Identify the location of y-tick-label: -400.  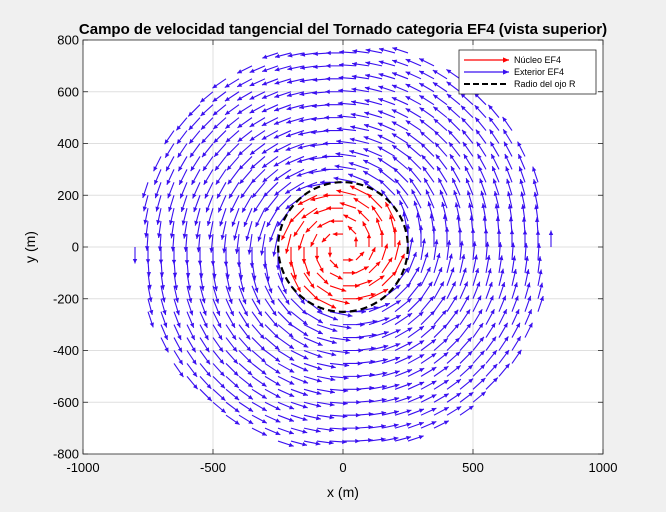
(66, 350).